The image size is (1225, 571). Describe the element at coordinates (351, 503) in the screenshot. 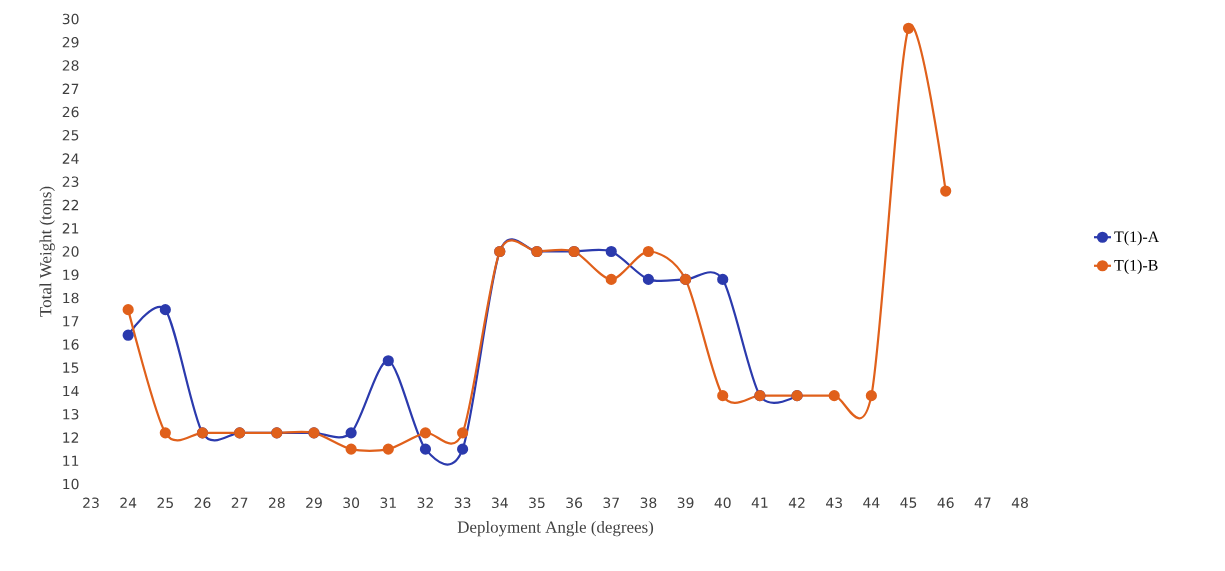

I see `x-tick-label: 30` at that location.